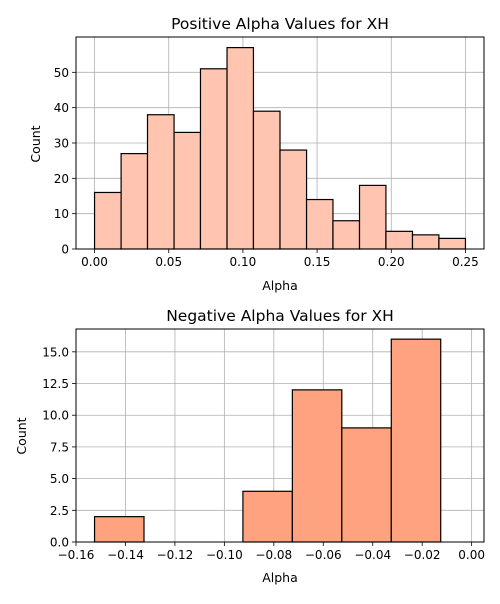 This screenshot has width=500, height=604. I want to click on x-tick-label: 0.10, so click(243, 262).